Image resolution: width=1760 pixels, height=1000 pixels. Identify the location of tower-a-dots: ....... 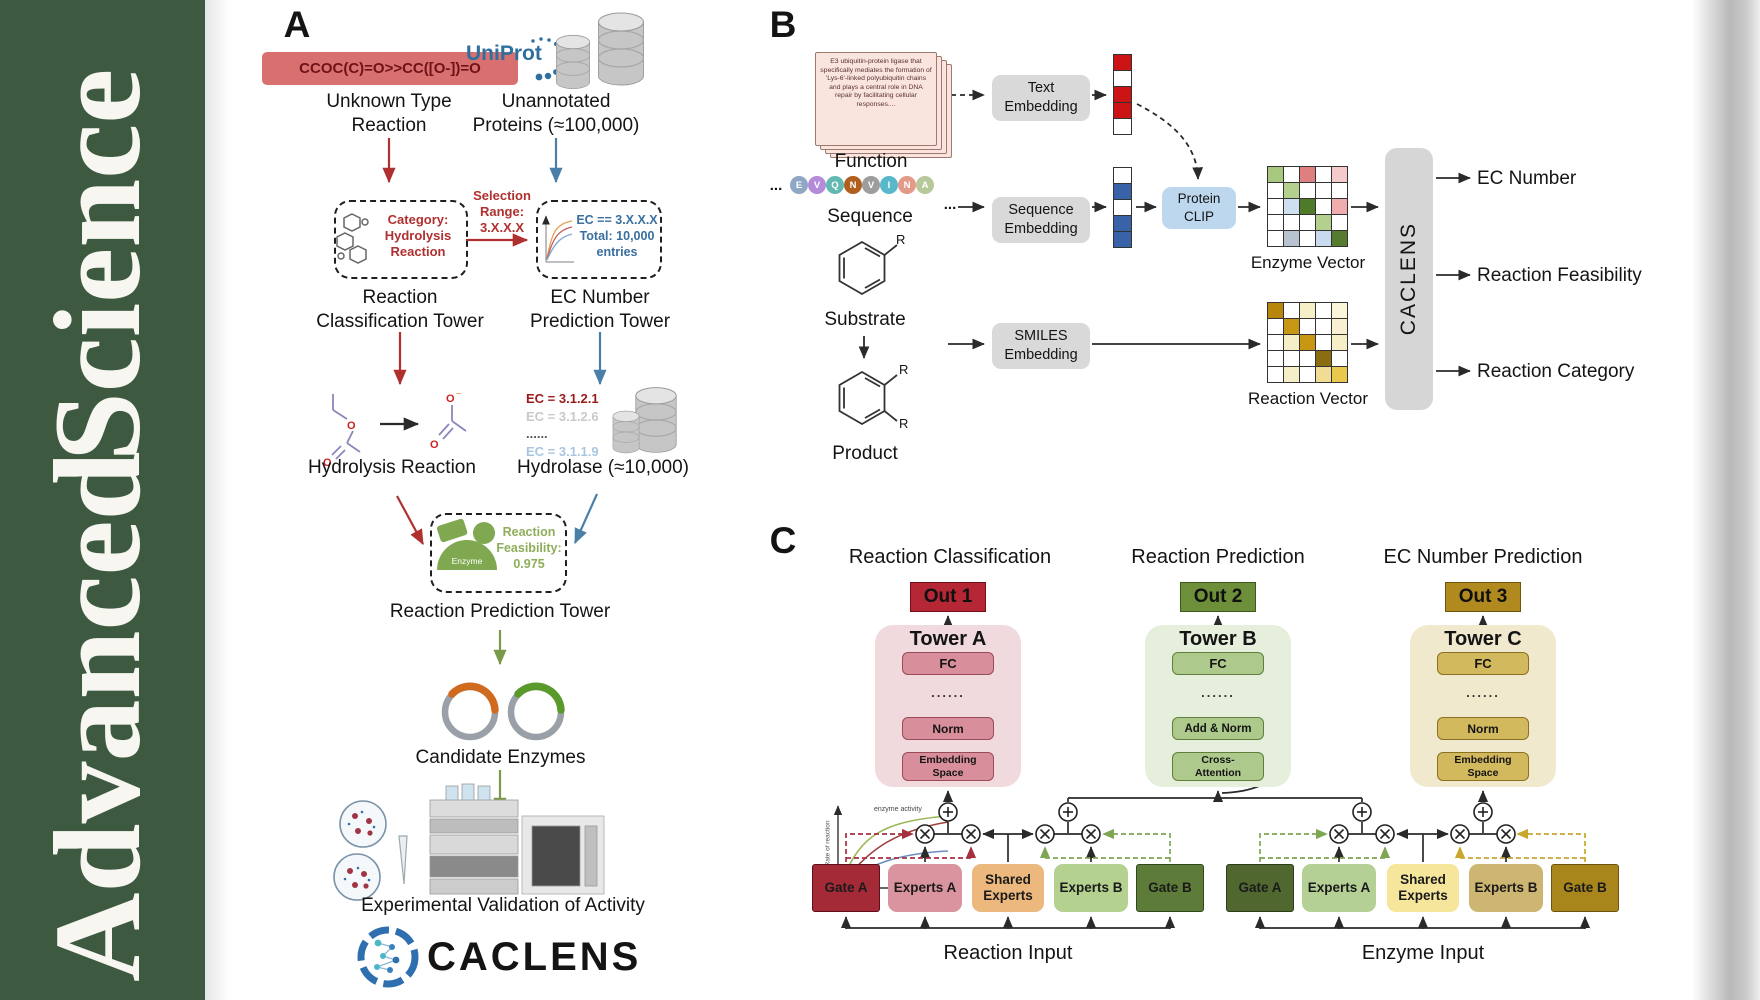
(948, 692).